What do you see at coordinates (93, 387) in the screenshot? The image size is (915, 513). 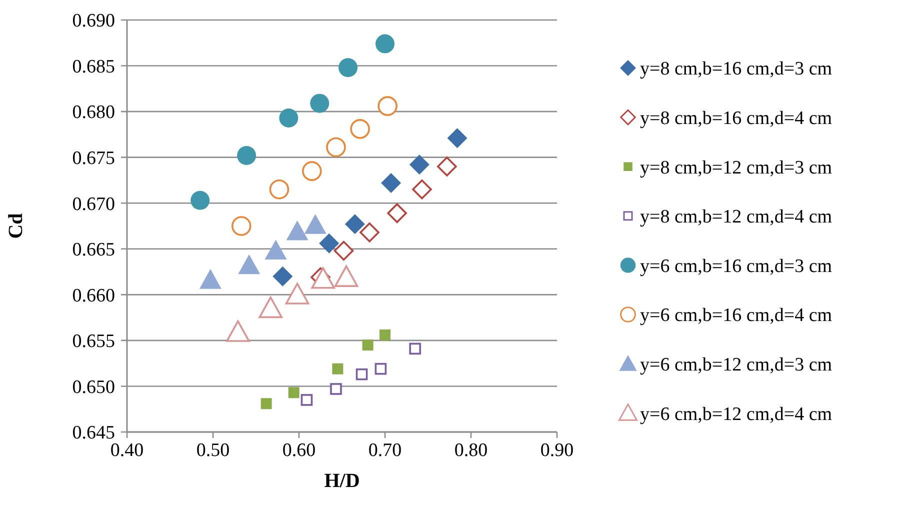 I see `y-tick-label: 0.650` at bounding box center [93, 387].